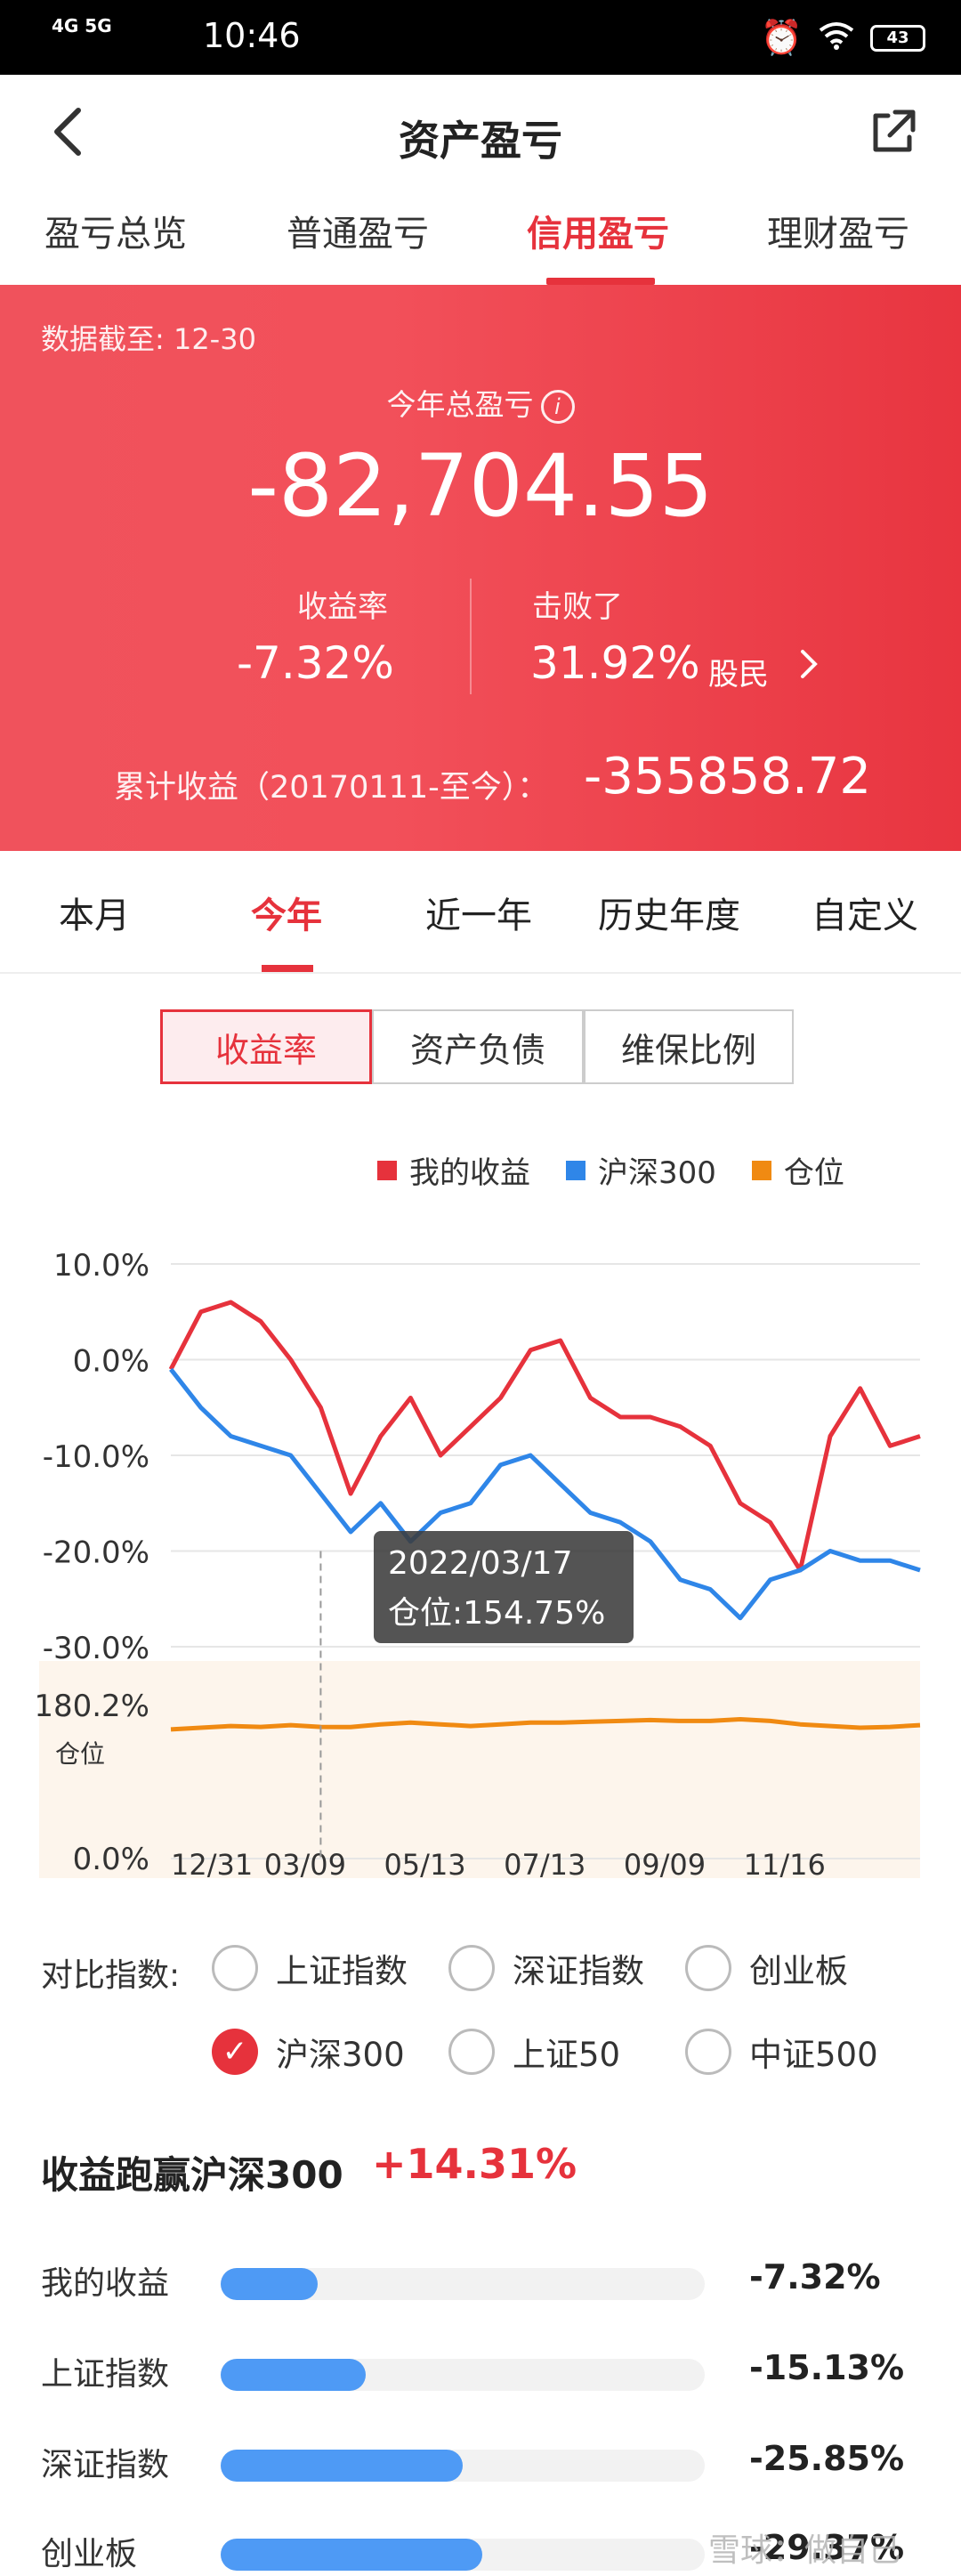 The image size is (961, 2576). I want to click on beat-benchmark-value: +14.31%, so click(474, 2164).